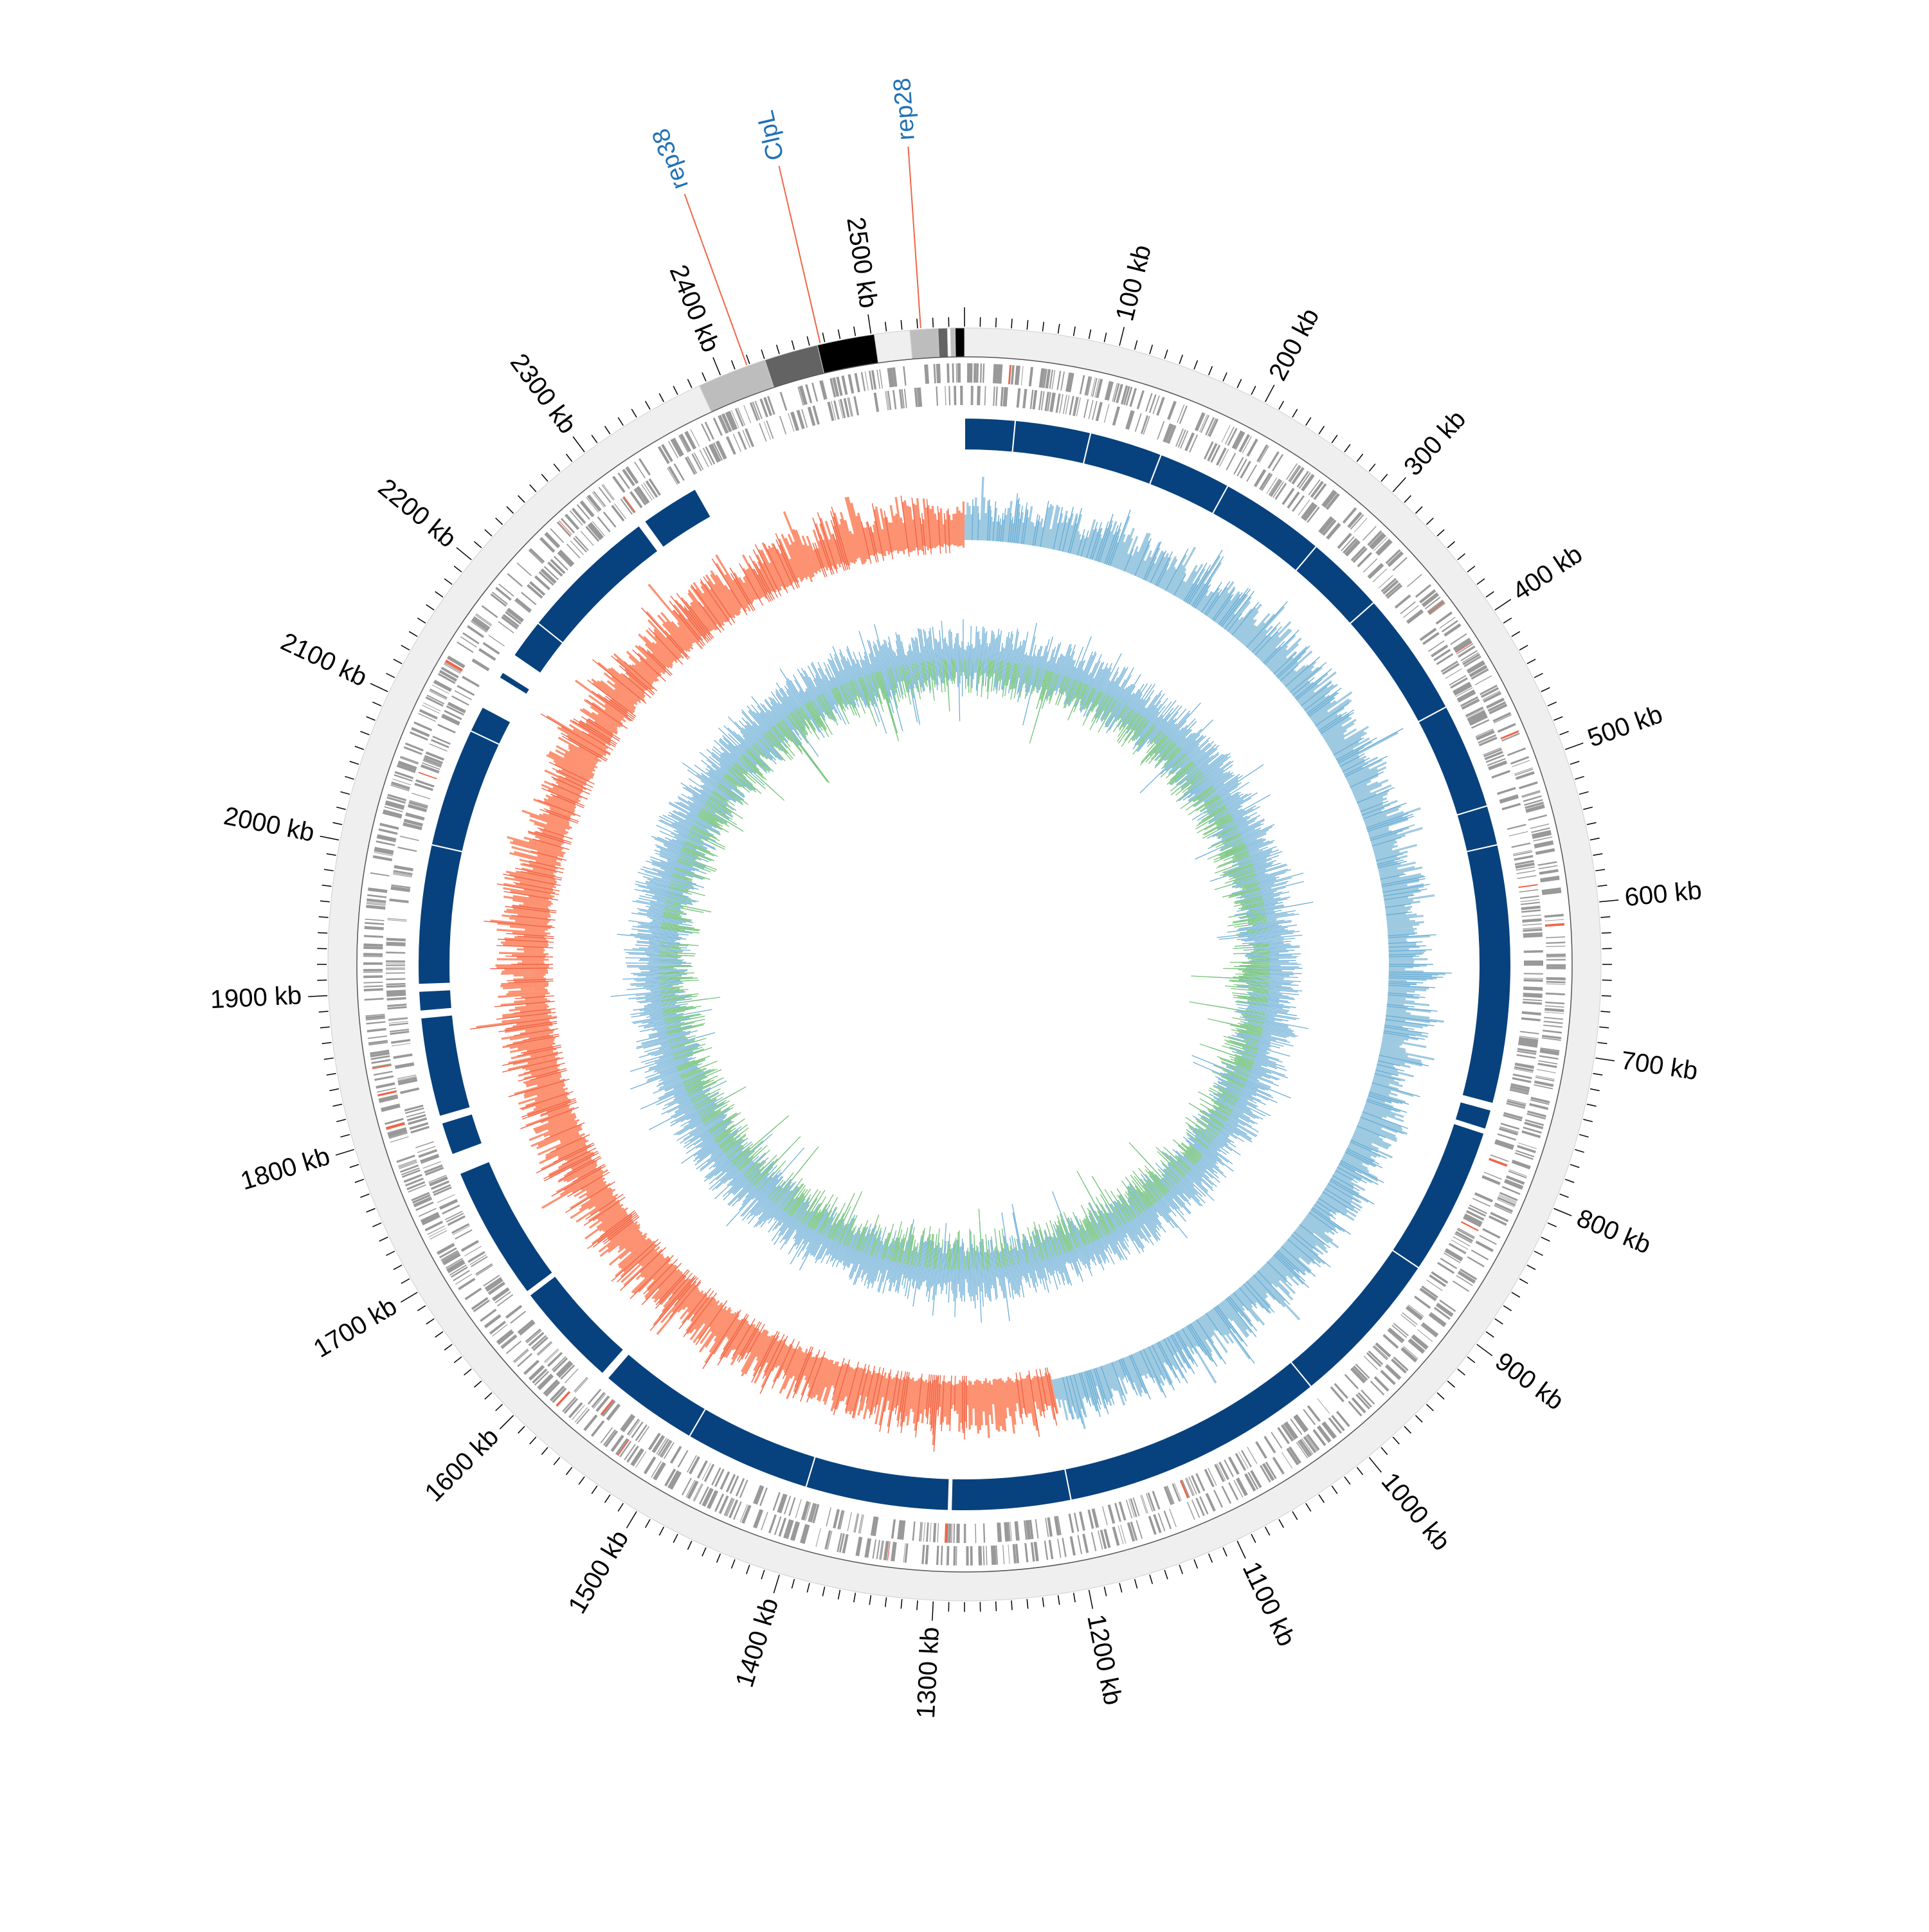 The width and height of the screenshot is (1929, 1932). Describe the element at coordinates (256, 997) in the screenshot. I see `position-label-1900: 1900 kb` at that location.